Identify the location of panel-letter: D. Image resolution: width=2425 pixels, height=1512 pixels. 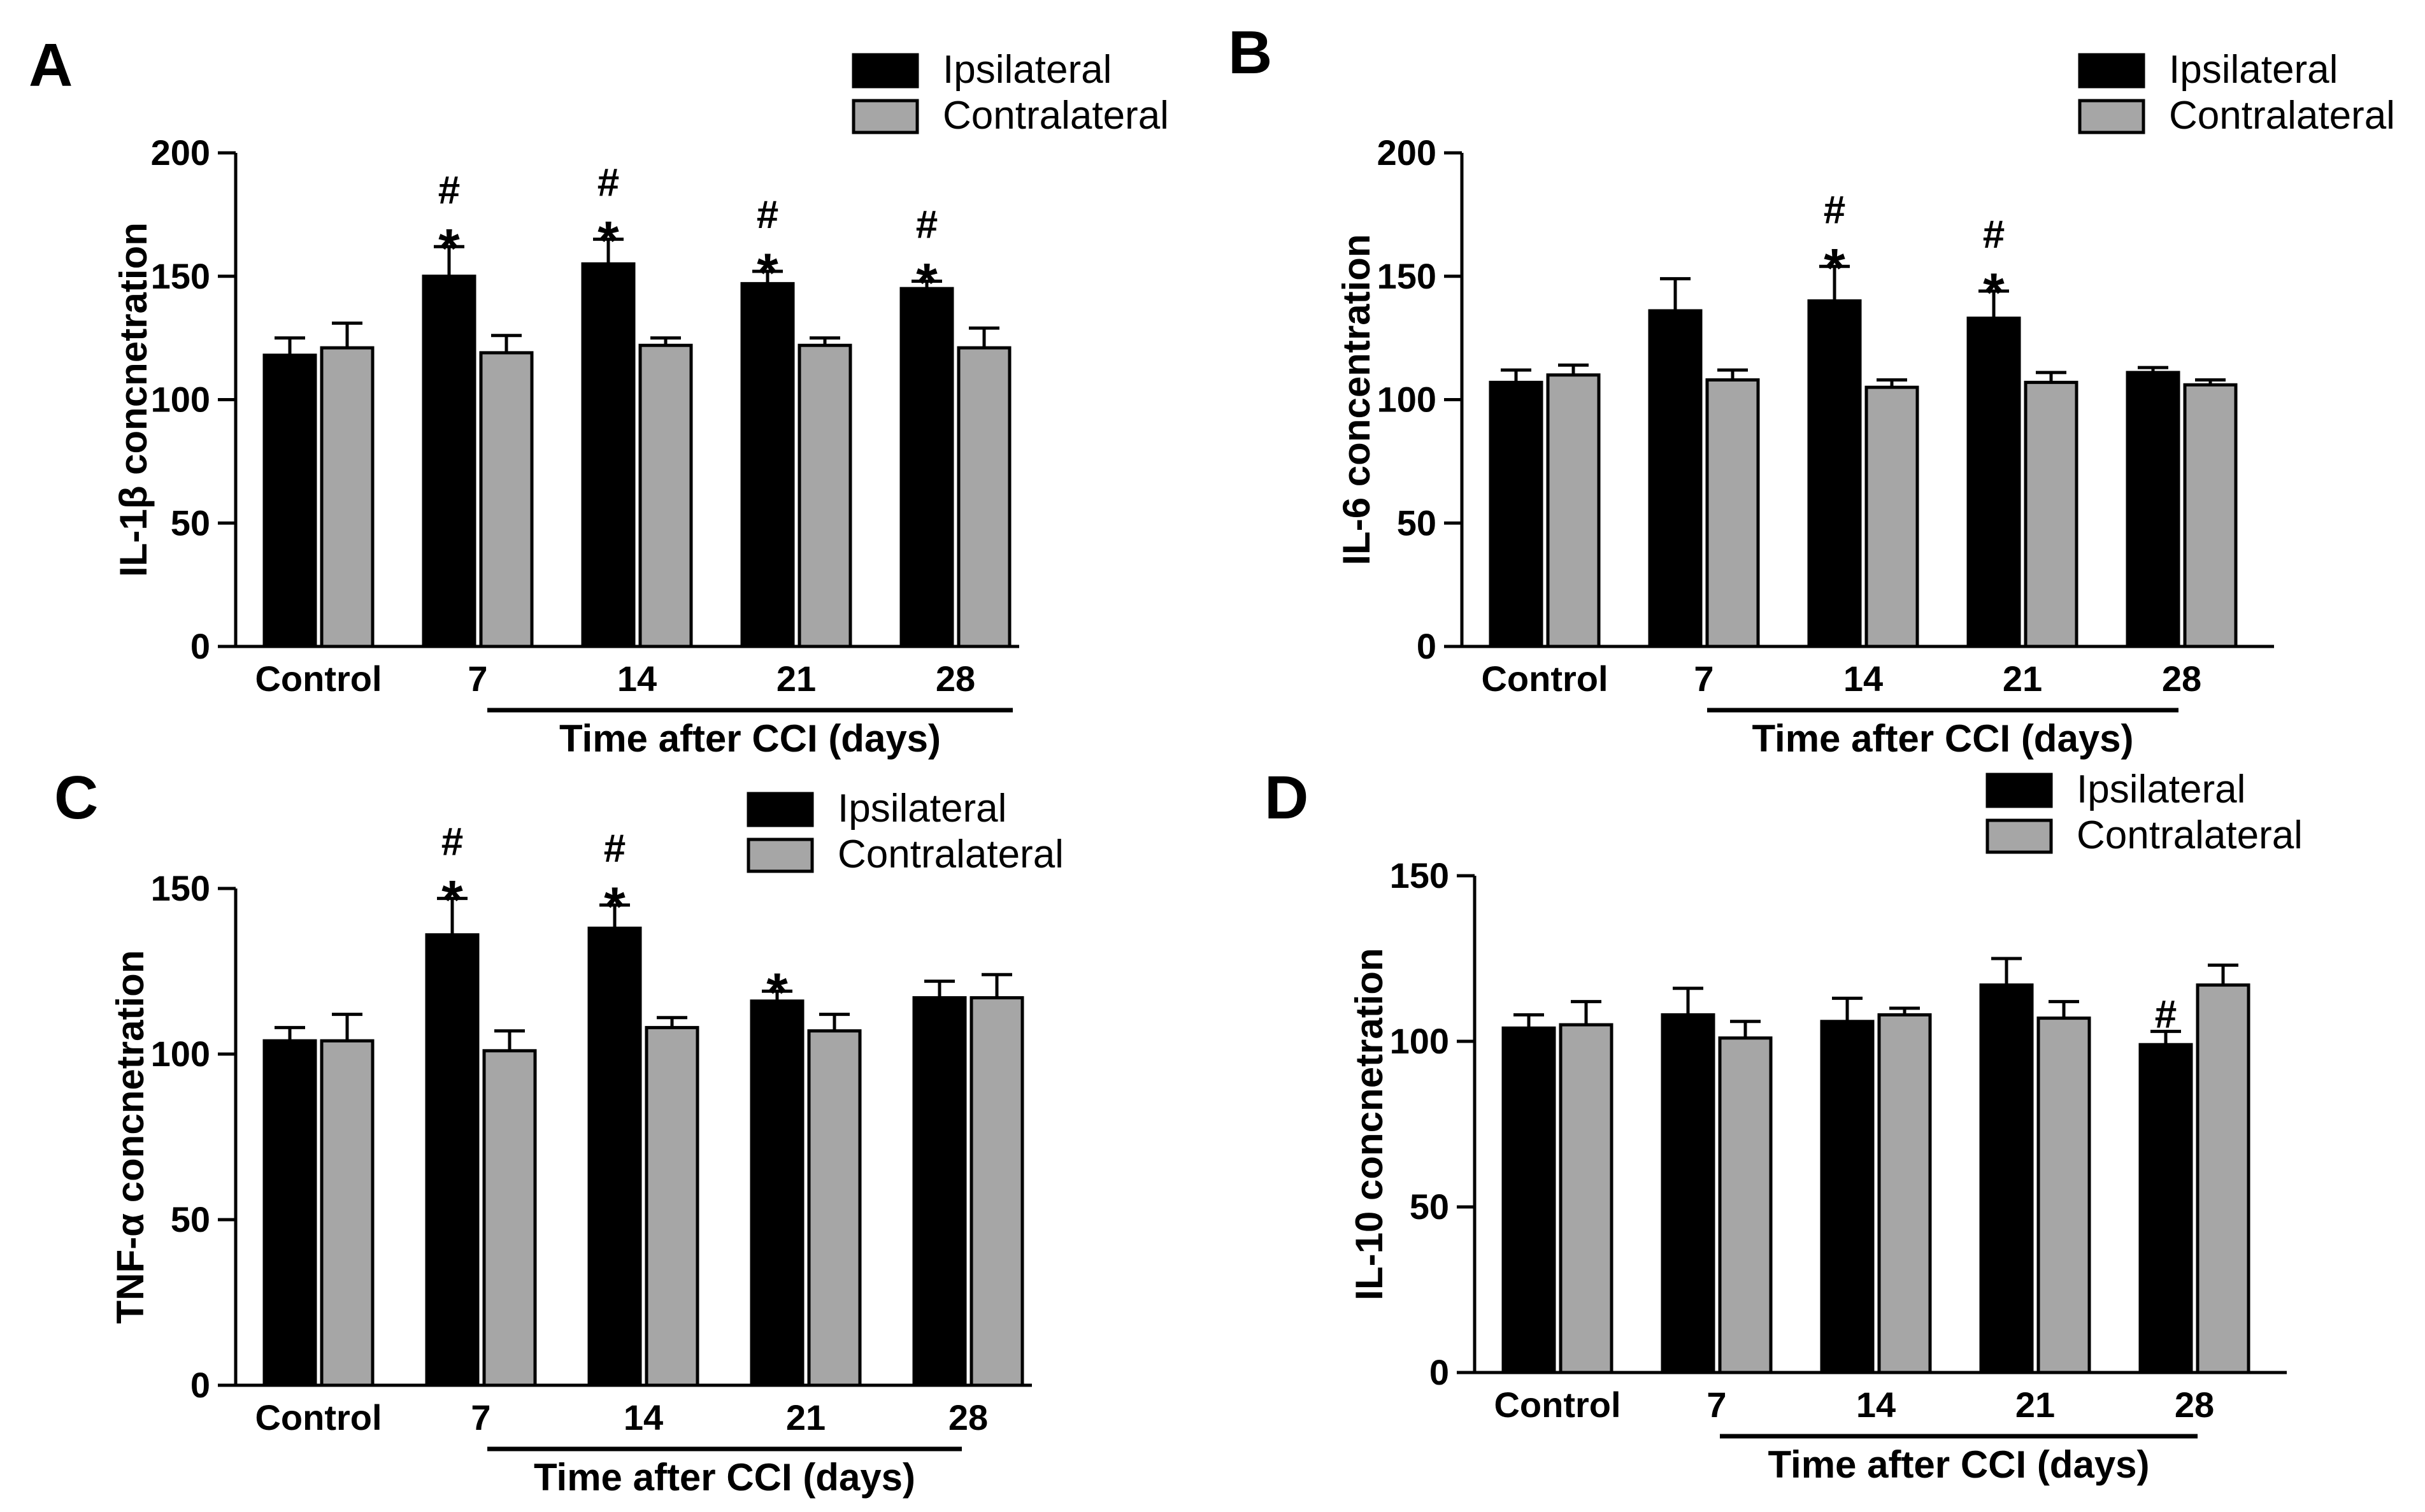
(1286, 798).